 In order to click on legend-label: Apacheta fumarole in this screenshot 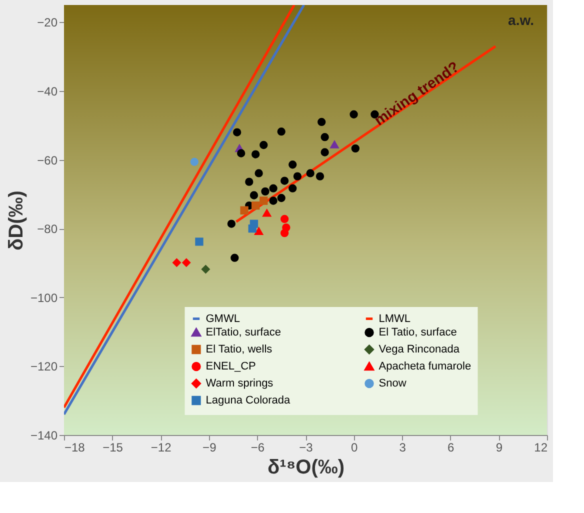, I will do `click(425, 366)`.